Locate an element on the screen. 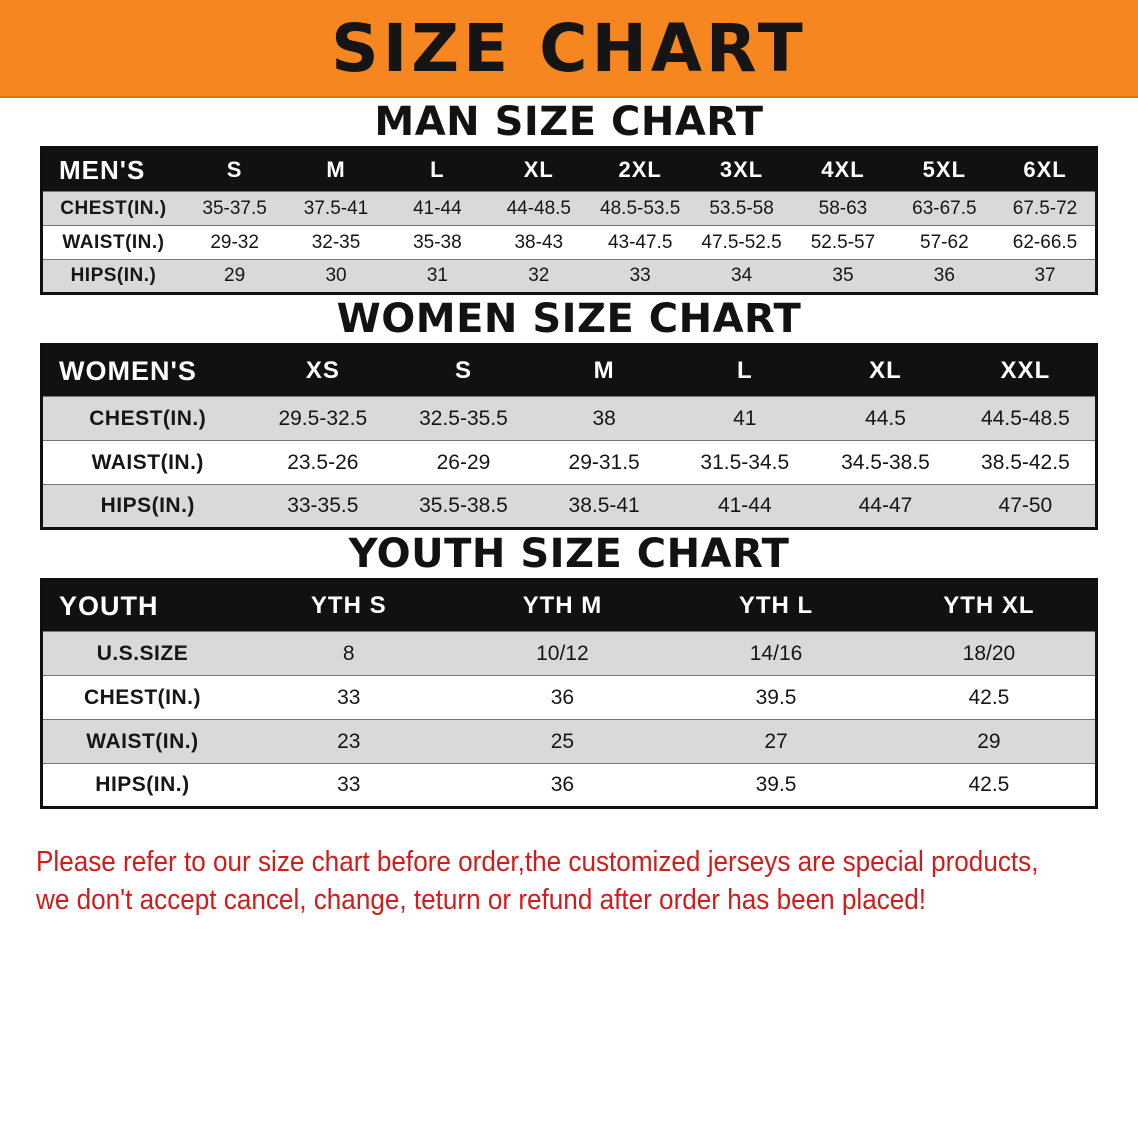 The width and height of the screenshot is (1138, 1132). size-value: 27 is located at coordinates (776, 741).